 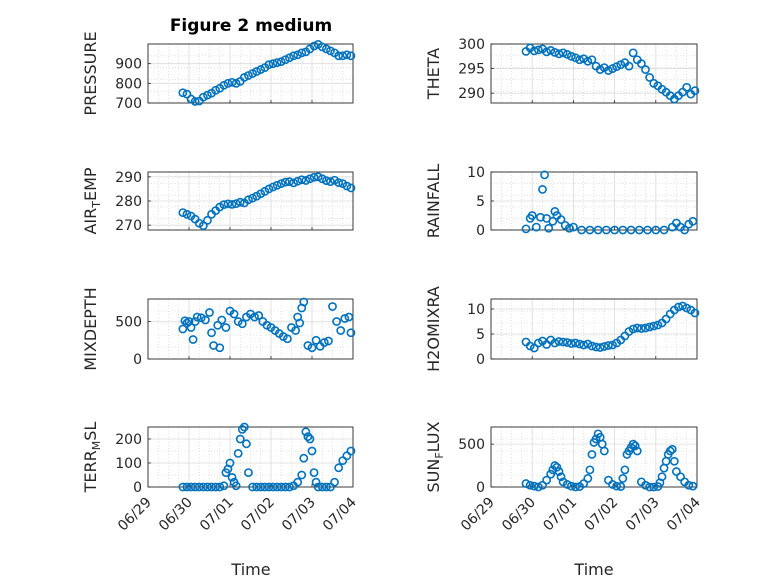 What do you see at coordinates (480, 202) in the screenshot?
I see `y-tick-label: 5` at bounding box center [480, 202].